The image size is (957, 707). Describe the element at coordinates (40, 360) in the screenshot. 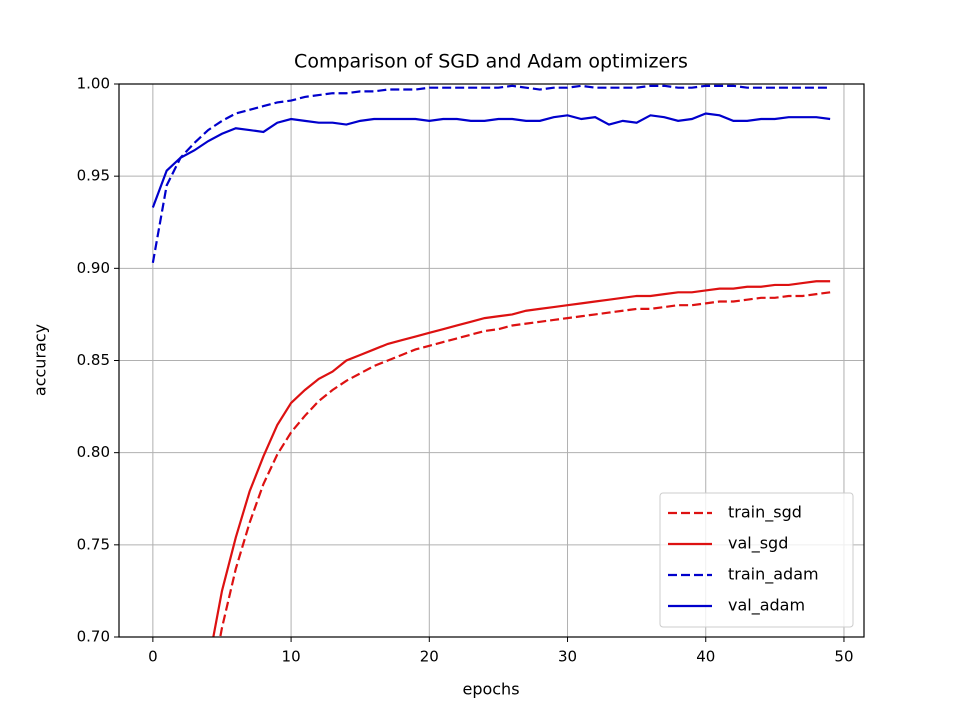

I see `y-axis-label: accuracy` at that location.